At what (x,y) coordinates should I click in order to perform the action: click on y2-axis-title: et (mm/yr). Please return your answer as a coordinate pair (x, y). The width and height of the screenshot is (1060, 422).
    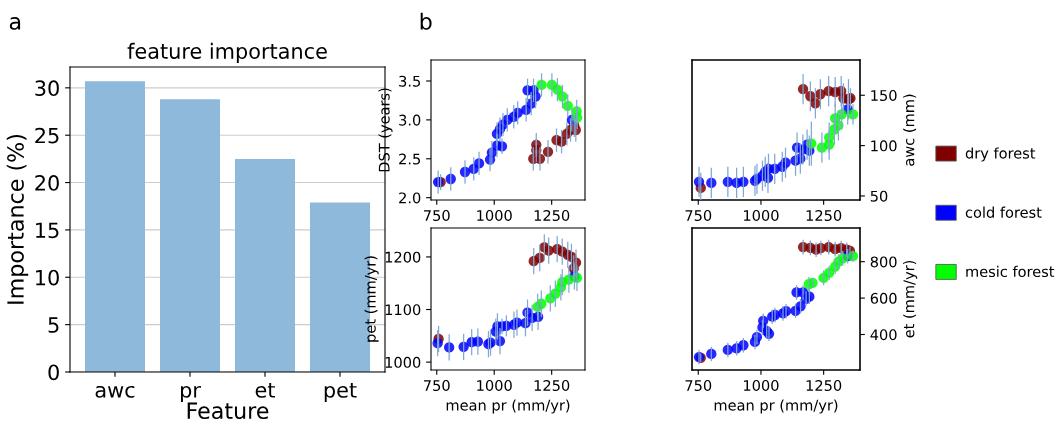
    Looking at the image, I should click on (910, 299).